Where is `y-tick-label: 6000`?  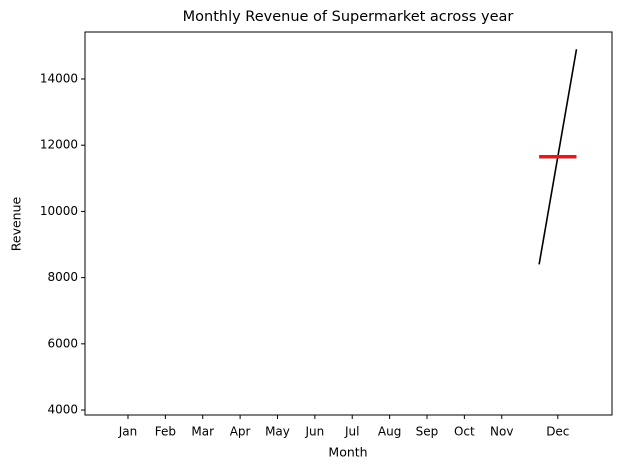 y-tick-label: 6000 is located at coordinates (62, 343).